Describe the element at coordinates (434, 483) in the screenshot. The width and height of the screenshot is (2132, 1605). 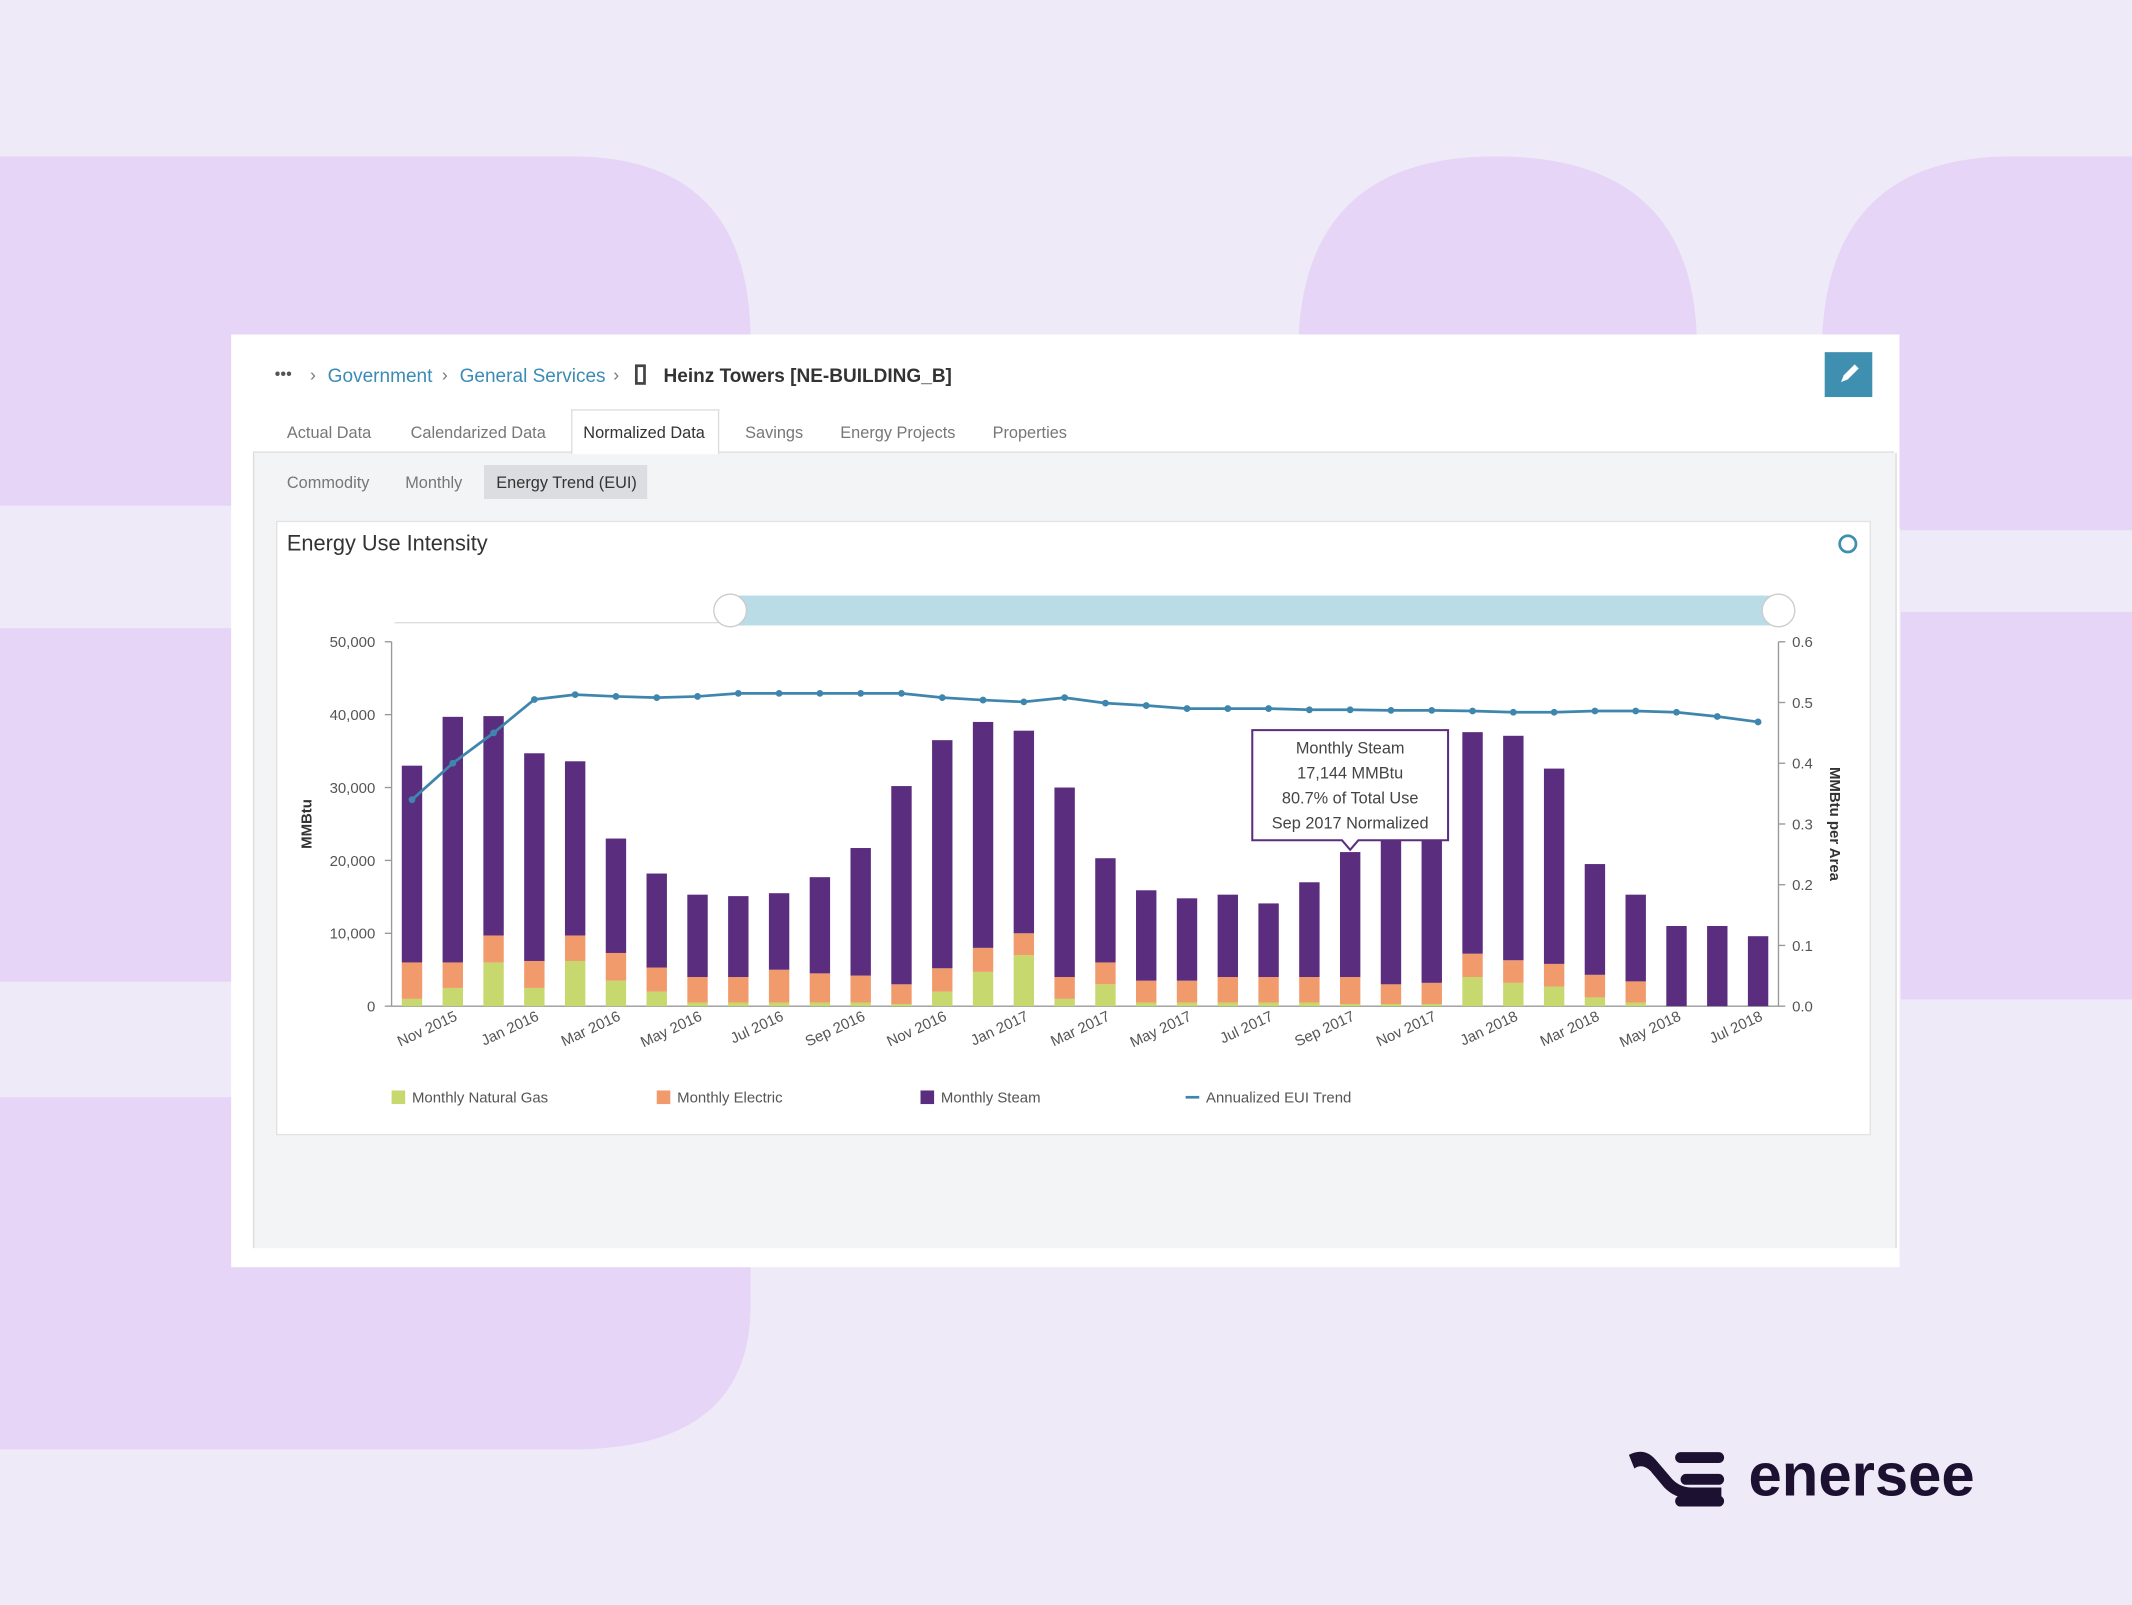
I see `subtab: Monthly` at that location.